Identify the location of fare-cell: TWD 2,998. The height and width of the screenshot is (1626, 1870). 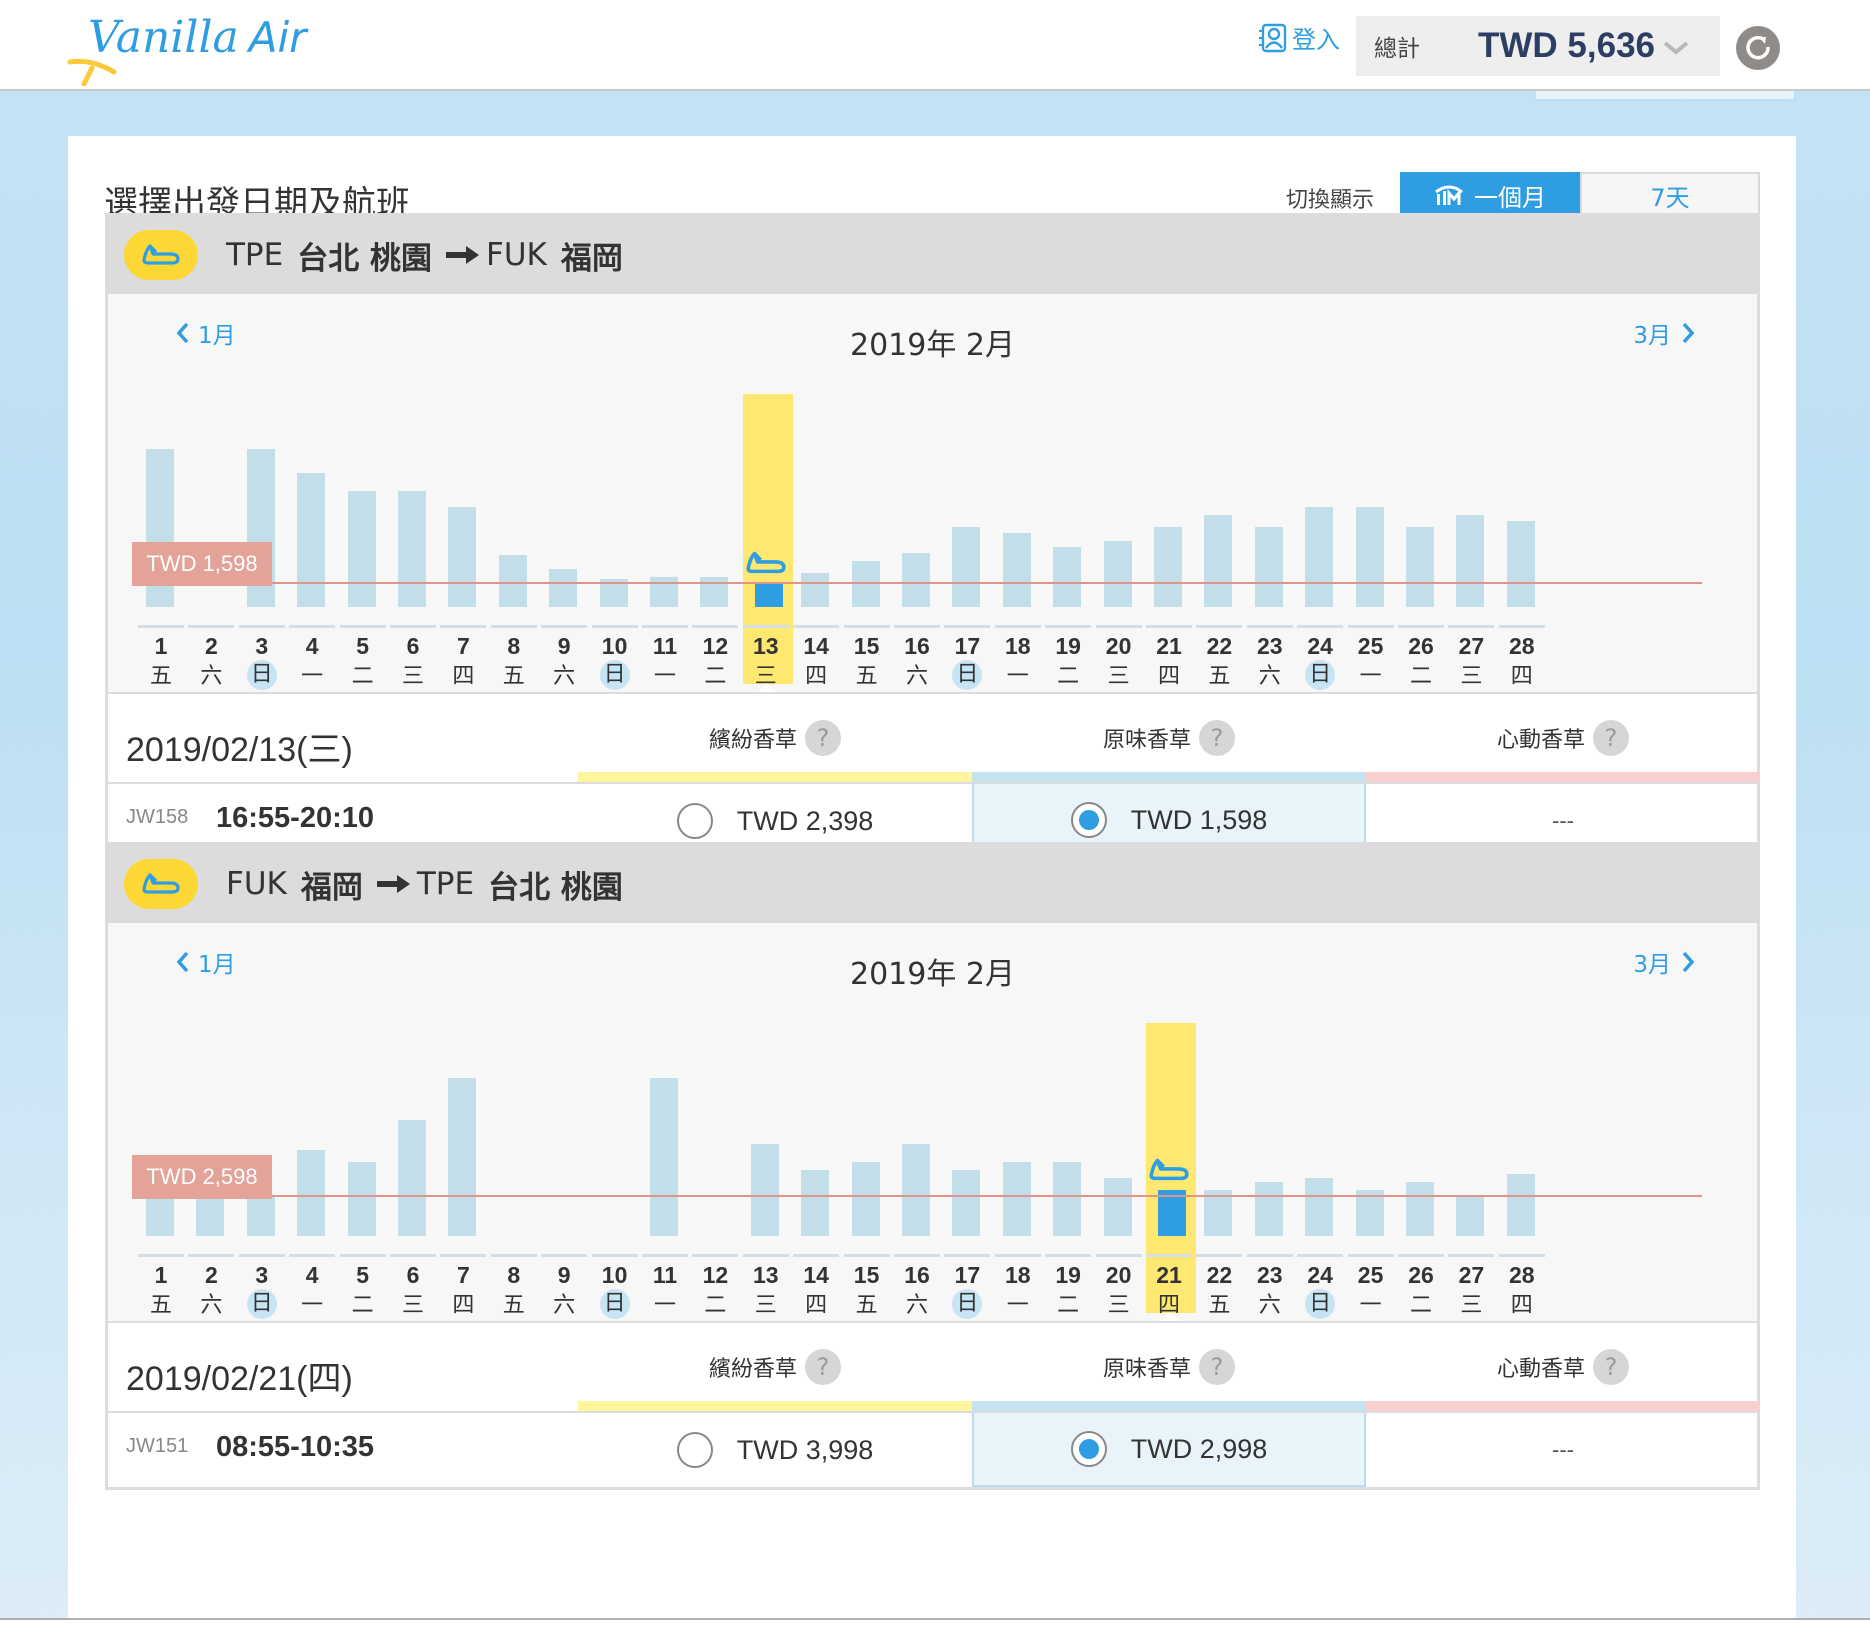
(1169, 1450).